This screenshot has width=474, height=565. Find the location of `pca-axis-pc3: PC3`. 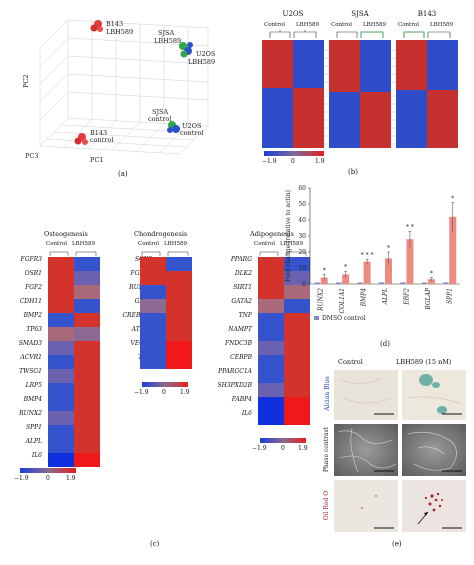

pca-axis-pc3: PC3 is located at coordinates (31, 156).